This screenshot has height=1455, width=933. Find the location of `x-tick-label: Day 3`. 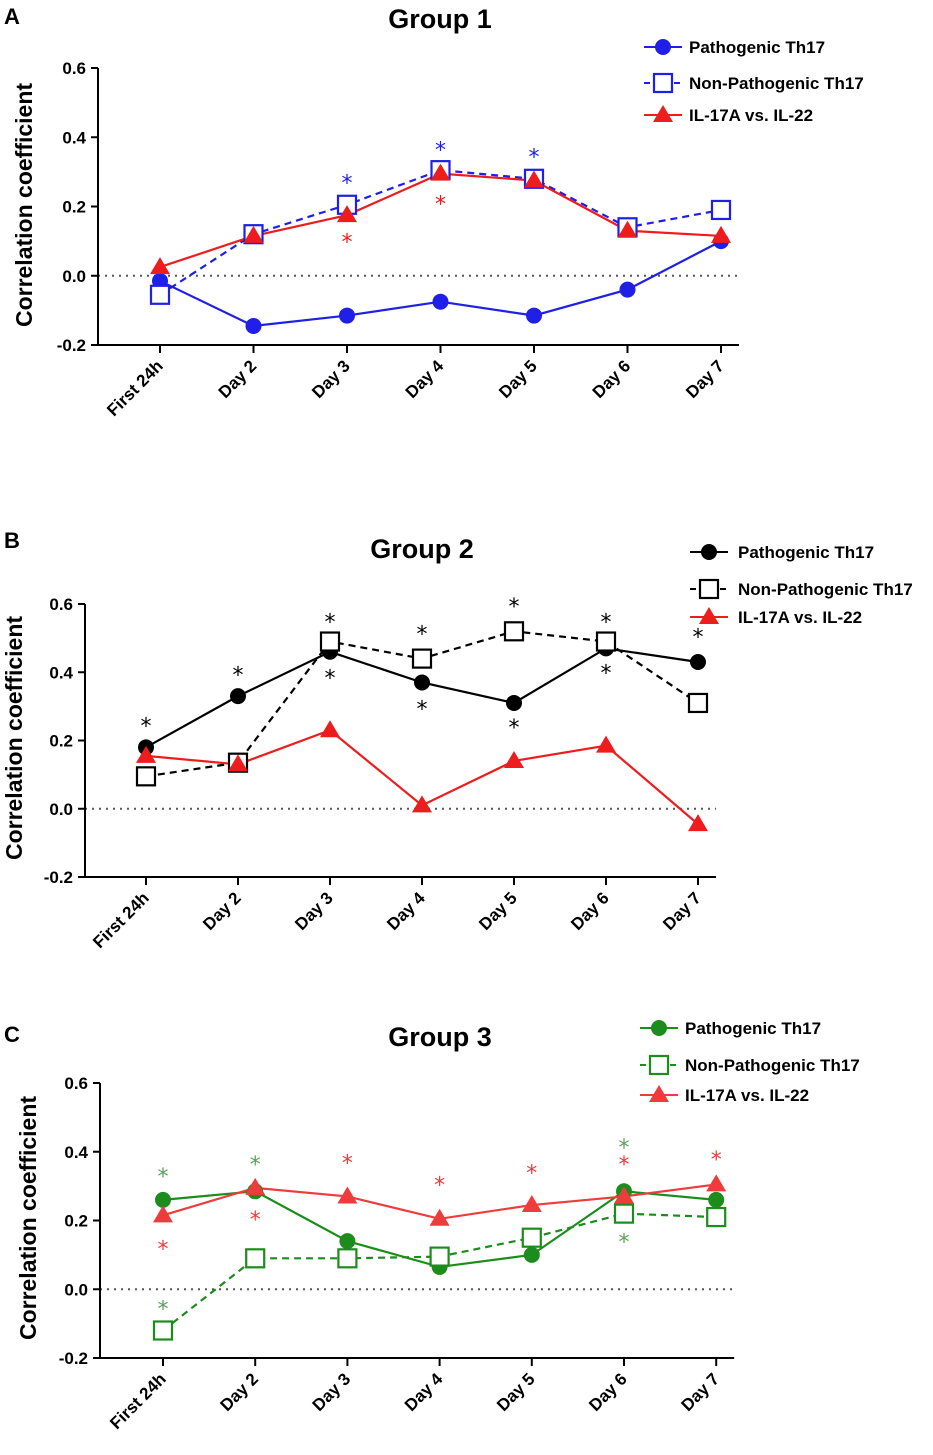

x-tick-label: Day 3 is located at coordinates (332, 1392).